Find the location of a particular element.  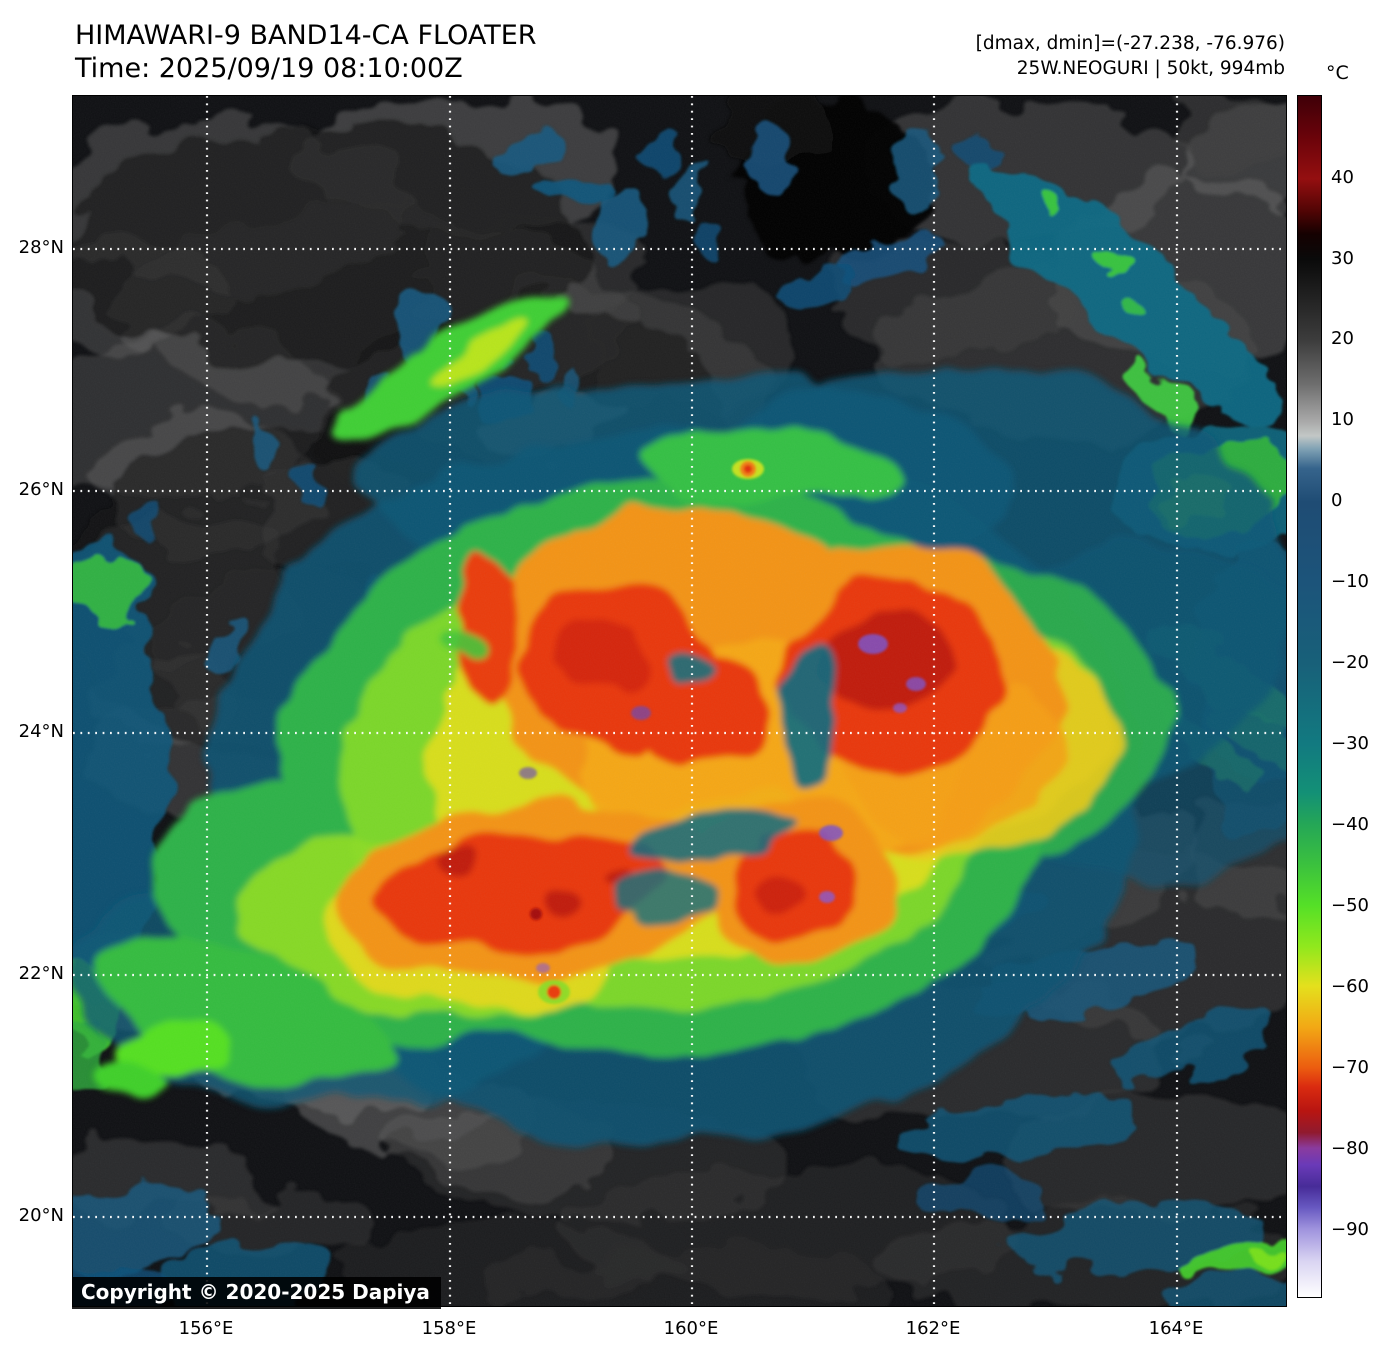

lon-tick-label: 156°E is located at coordinates (206, 1328).